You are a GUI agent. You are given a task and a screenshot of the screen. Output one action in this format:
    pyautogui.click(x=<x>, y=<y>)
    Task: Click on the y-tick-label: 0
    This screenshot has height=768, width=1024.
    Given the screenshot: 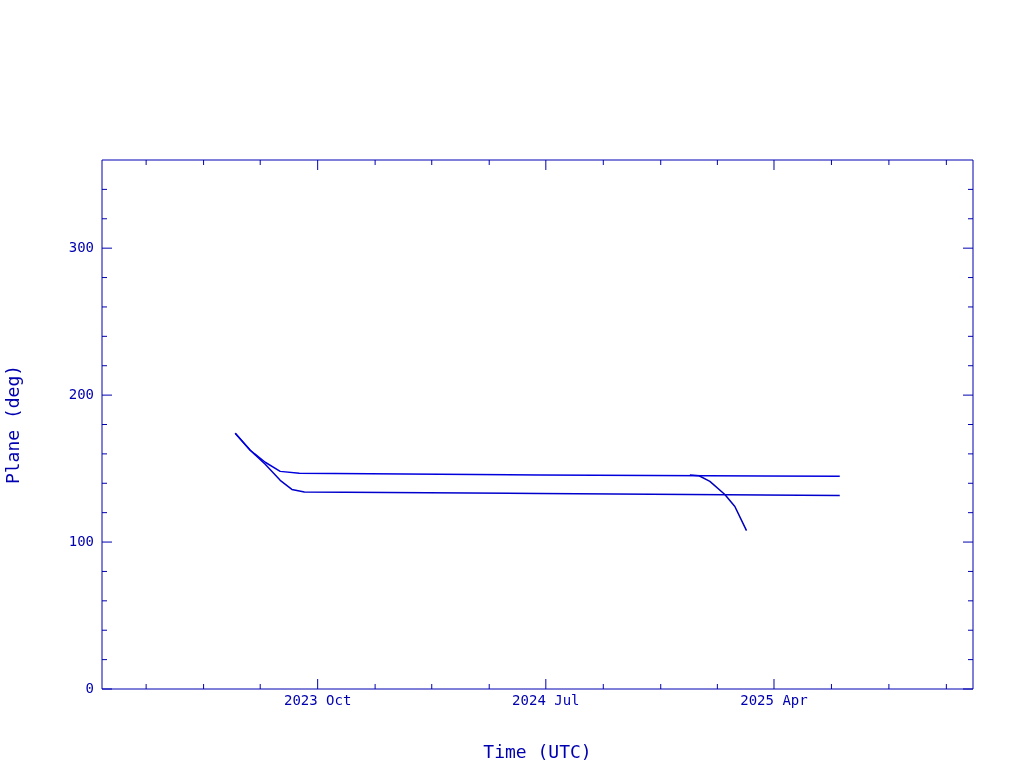 What is the action you would take?
    pyautogui.click(x=89, y=687)
    